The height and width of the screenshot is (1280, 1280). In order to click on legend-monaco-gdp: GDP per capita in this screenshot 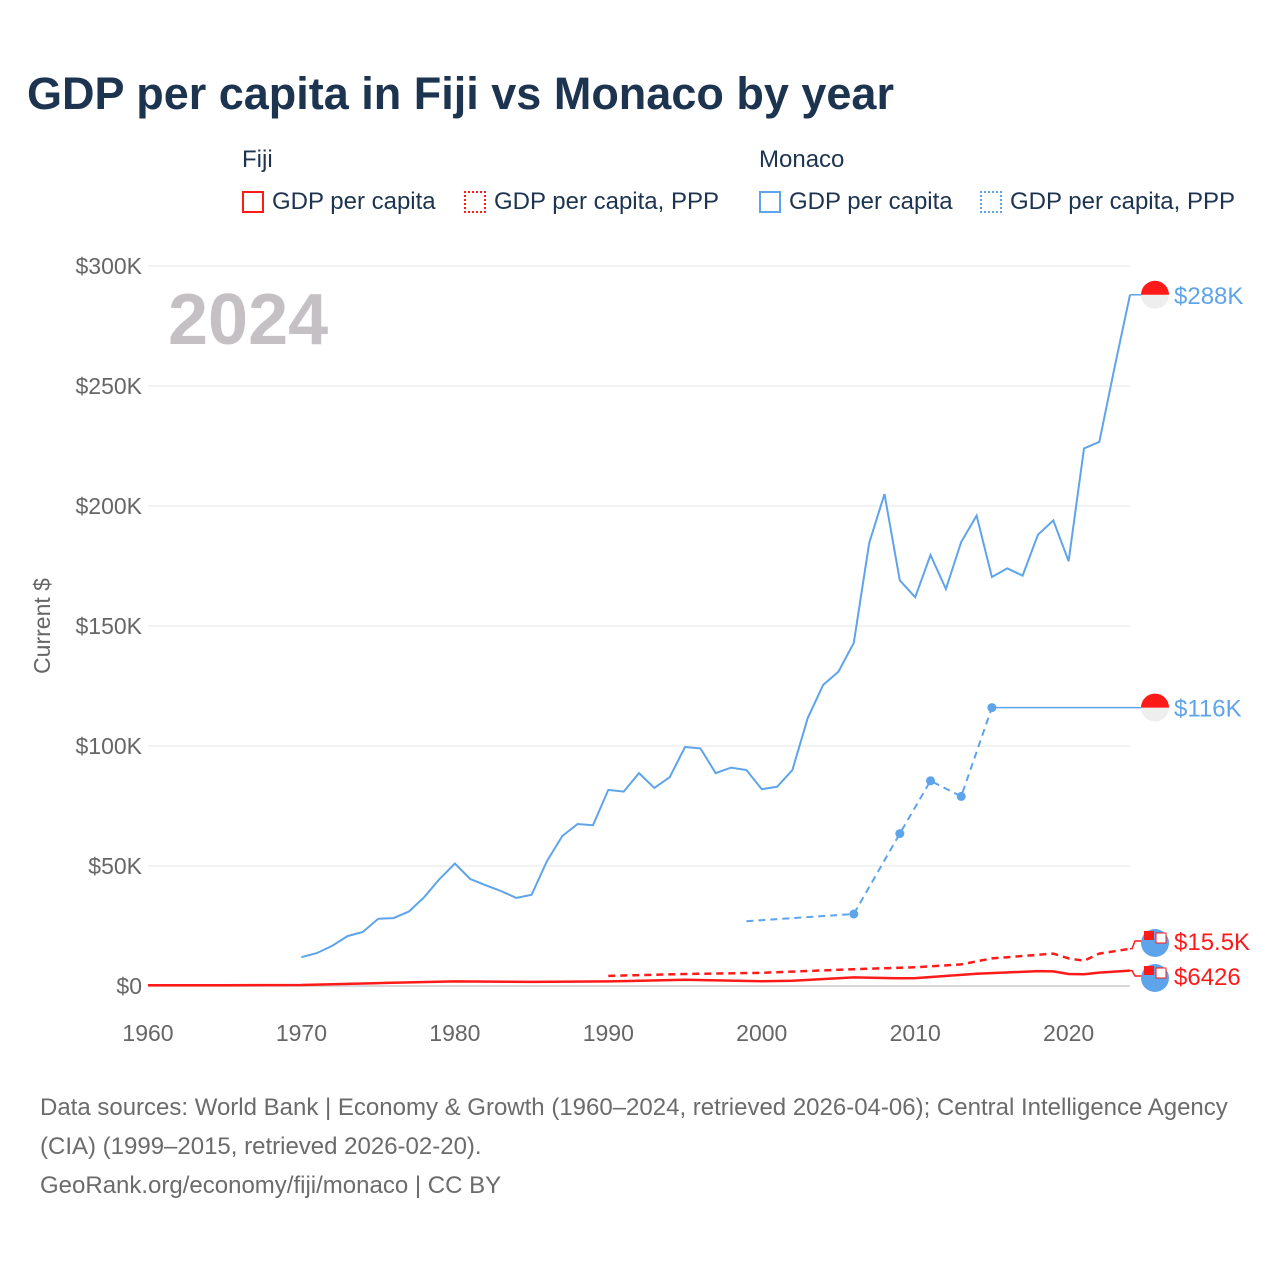, I will do `click(856, 202)`.